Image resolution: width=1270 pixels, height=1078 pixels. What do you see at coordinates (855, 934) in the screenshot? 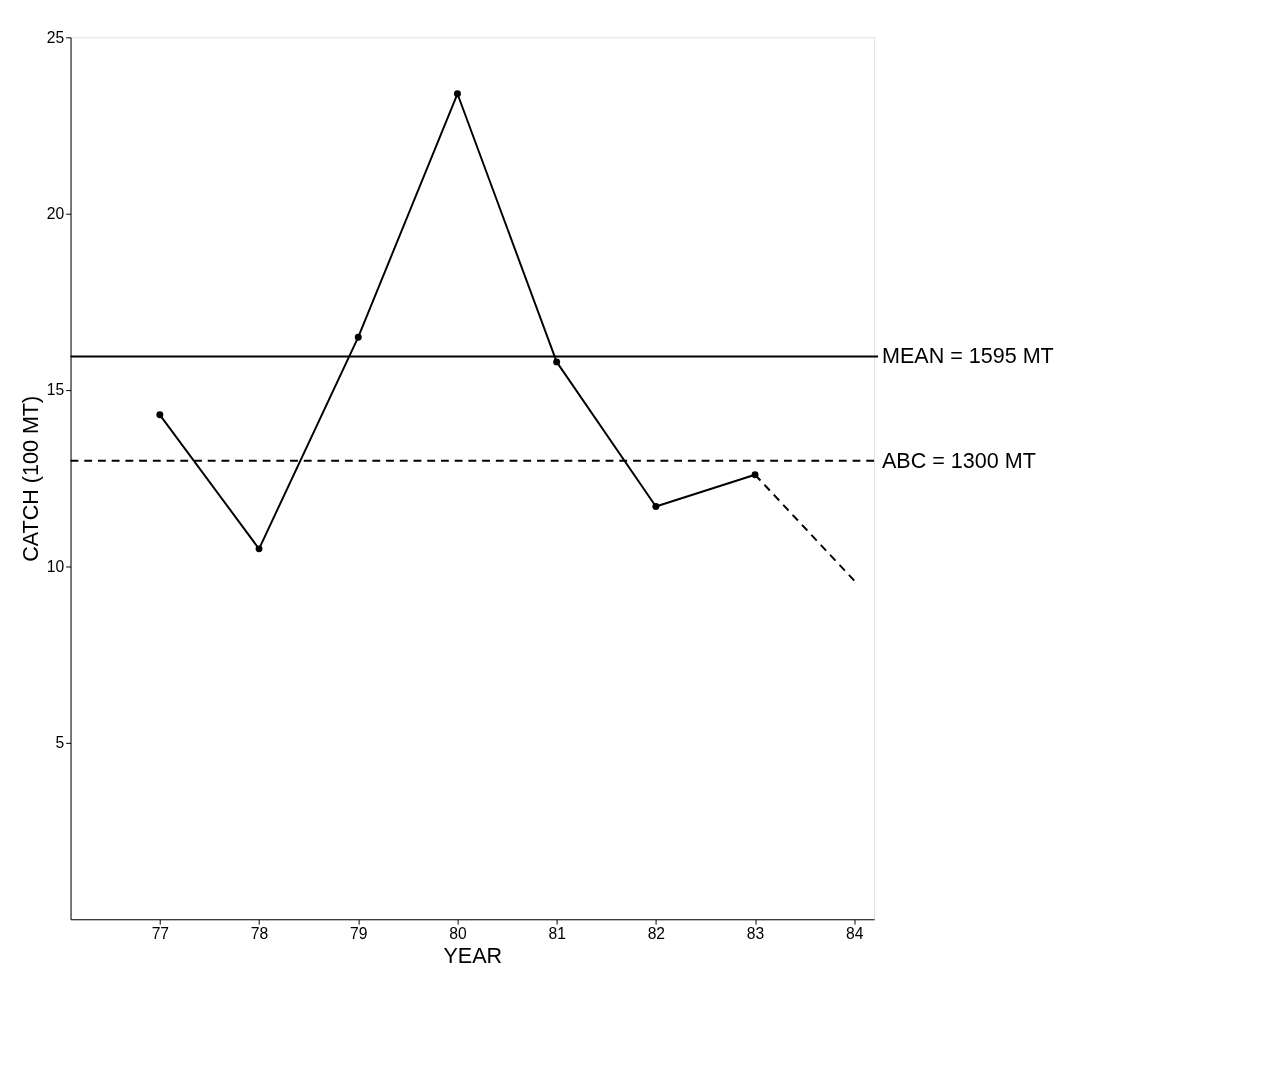
I see `x-tick-label: 84` at bounding box center [855, 934].